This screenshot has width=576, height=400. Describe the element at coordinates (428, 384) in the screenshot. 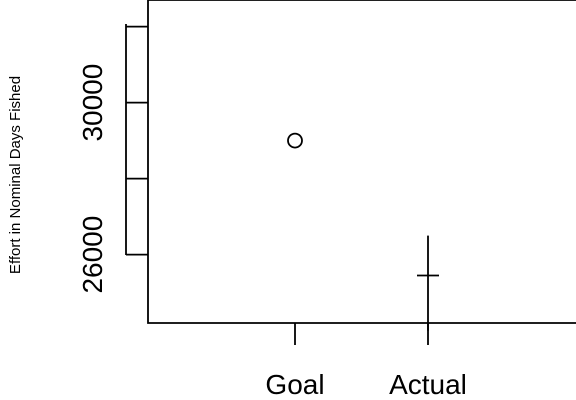

I see `x-tick-label: Actual` at that location.